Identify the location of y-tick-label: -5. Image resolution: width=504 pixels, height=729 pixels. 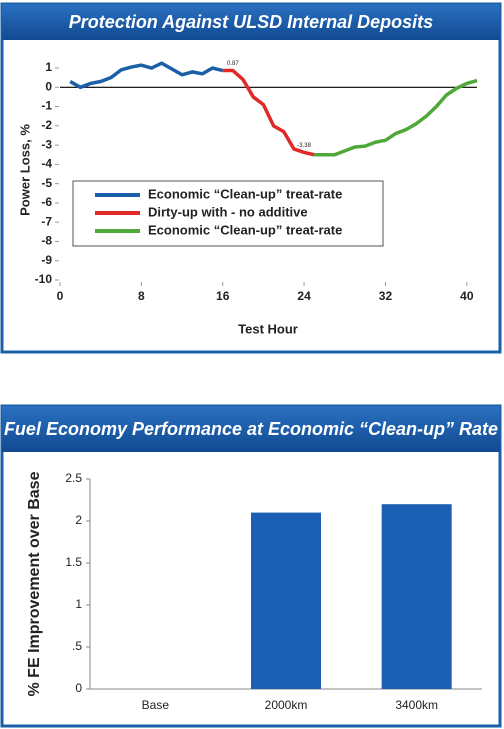
(46, 183).